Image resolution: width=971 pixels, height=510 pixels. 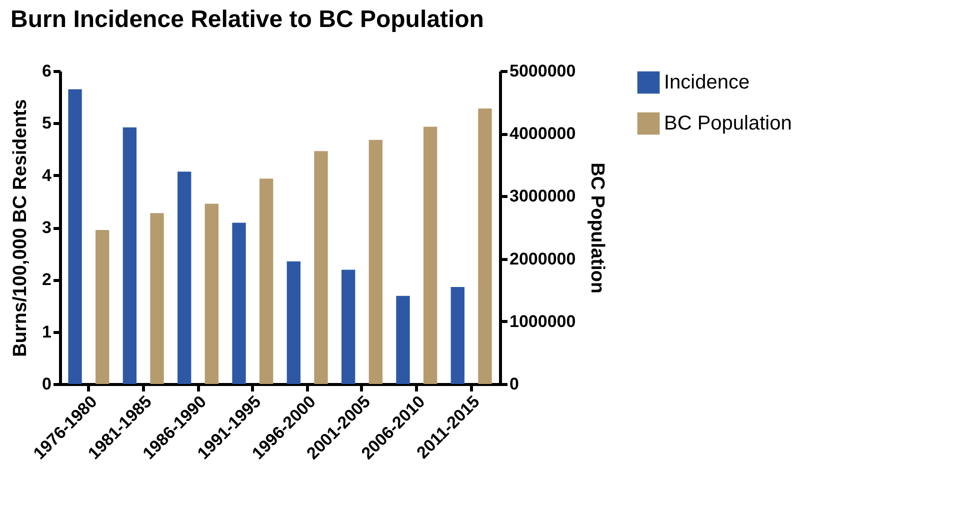 I want to click on y-tick-label: 0, so click(x=47, y=384).